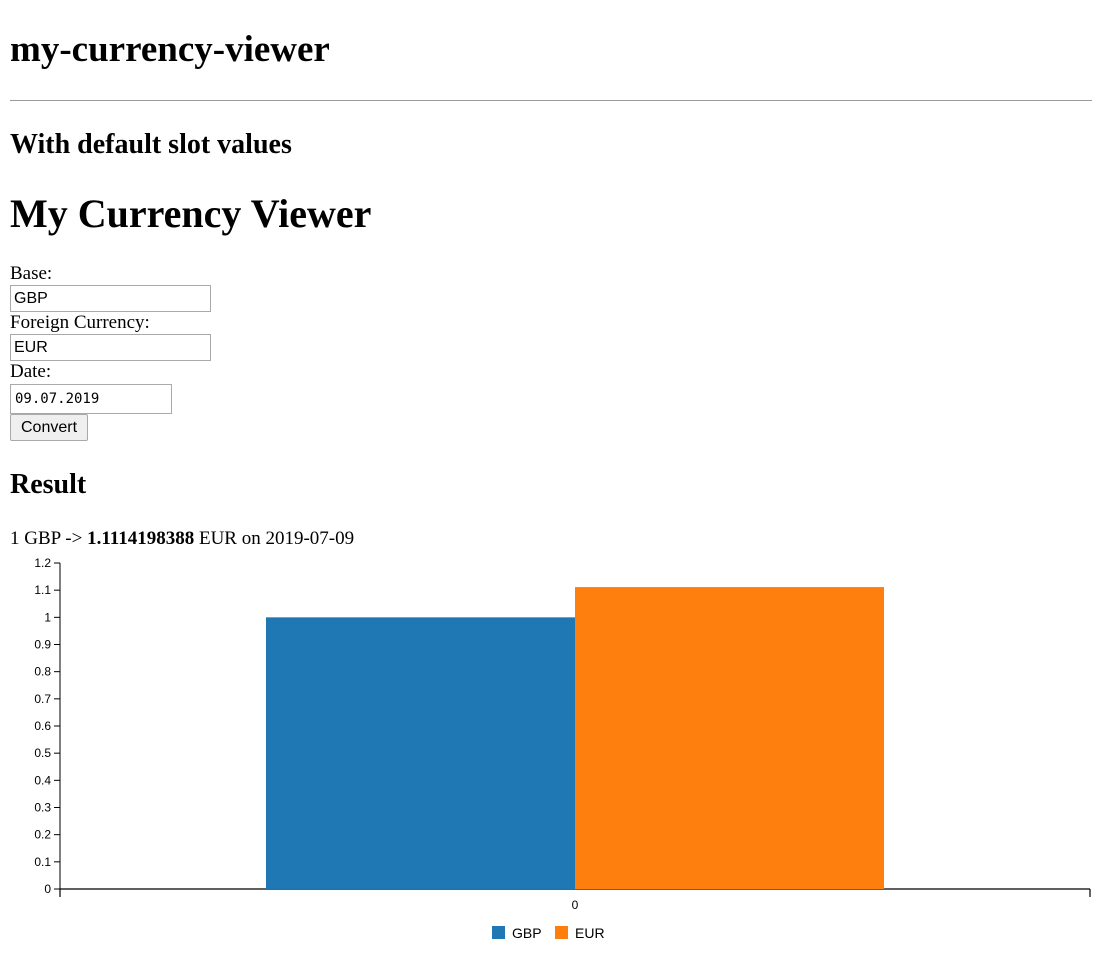  What do you see at coordinates (170, 49) in the screenshot?
I see `app-title: my-currency-viewer` at bounding box center [170, 49].